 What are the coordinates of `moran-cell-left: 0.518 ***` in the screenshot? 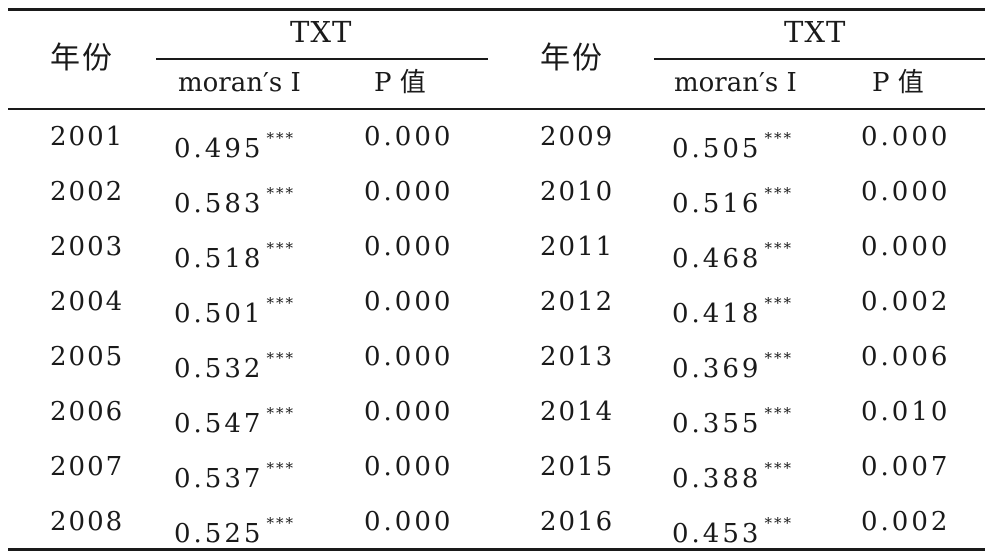 It's located at (234, 257).